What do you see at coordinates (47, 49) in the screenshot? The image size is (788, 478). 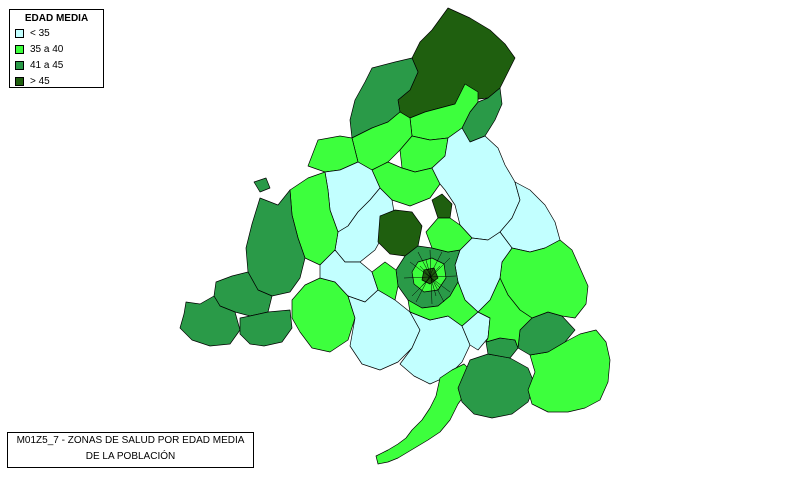 I see `legend-label-35-40: 35 a 40` at bounding box center [47, 49].